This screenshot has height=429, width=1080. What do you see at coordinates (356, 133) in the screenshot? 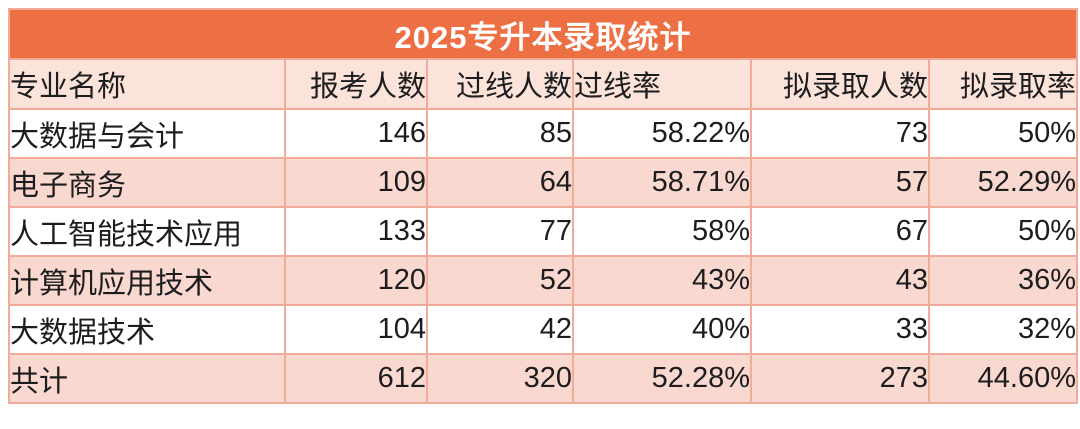
I see `cell-applicants: 146` at bounding box center [356, 133].